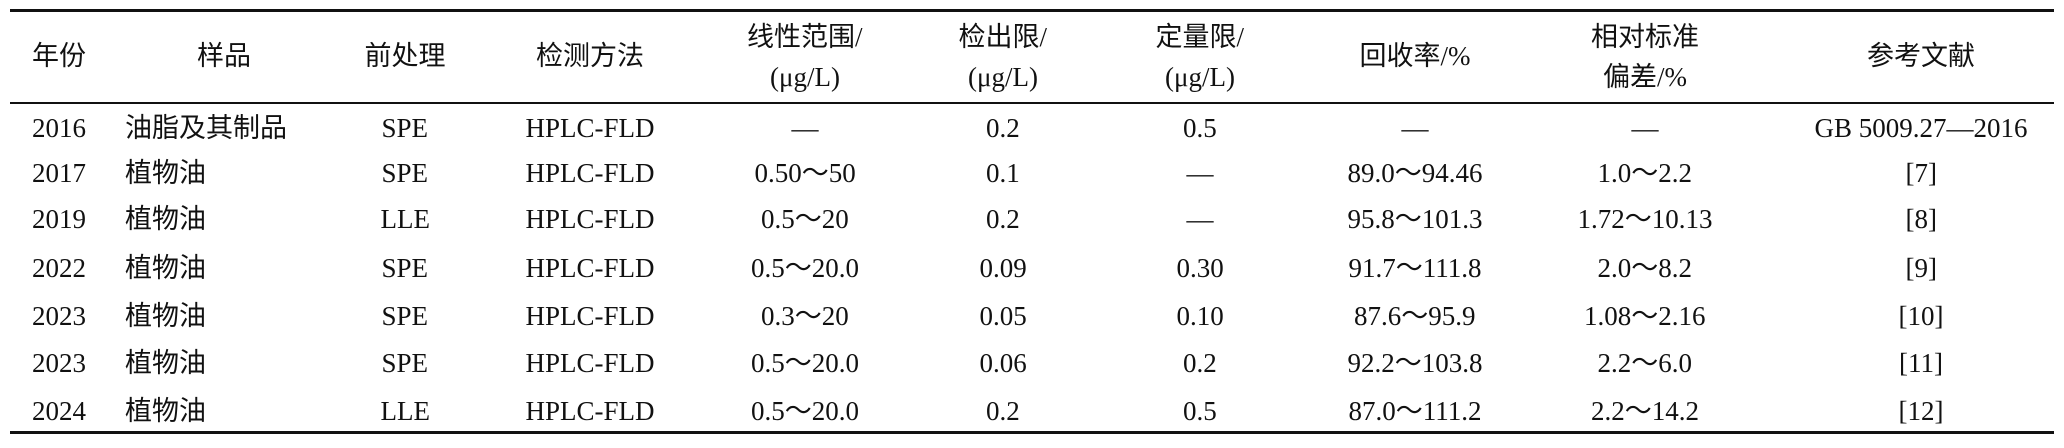  Describe the element at coordinates (59, 268) in the screenshot. I see `table-cell: 2022` at that location.